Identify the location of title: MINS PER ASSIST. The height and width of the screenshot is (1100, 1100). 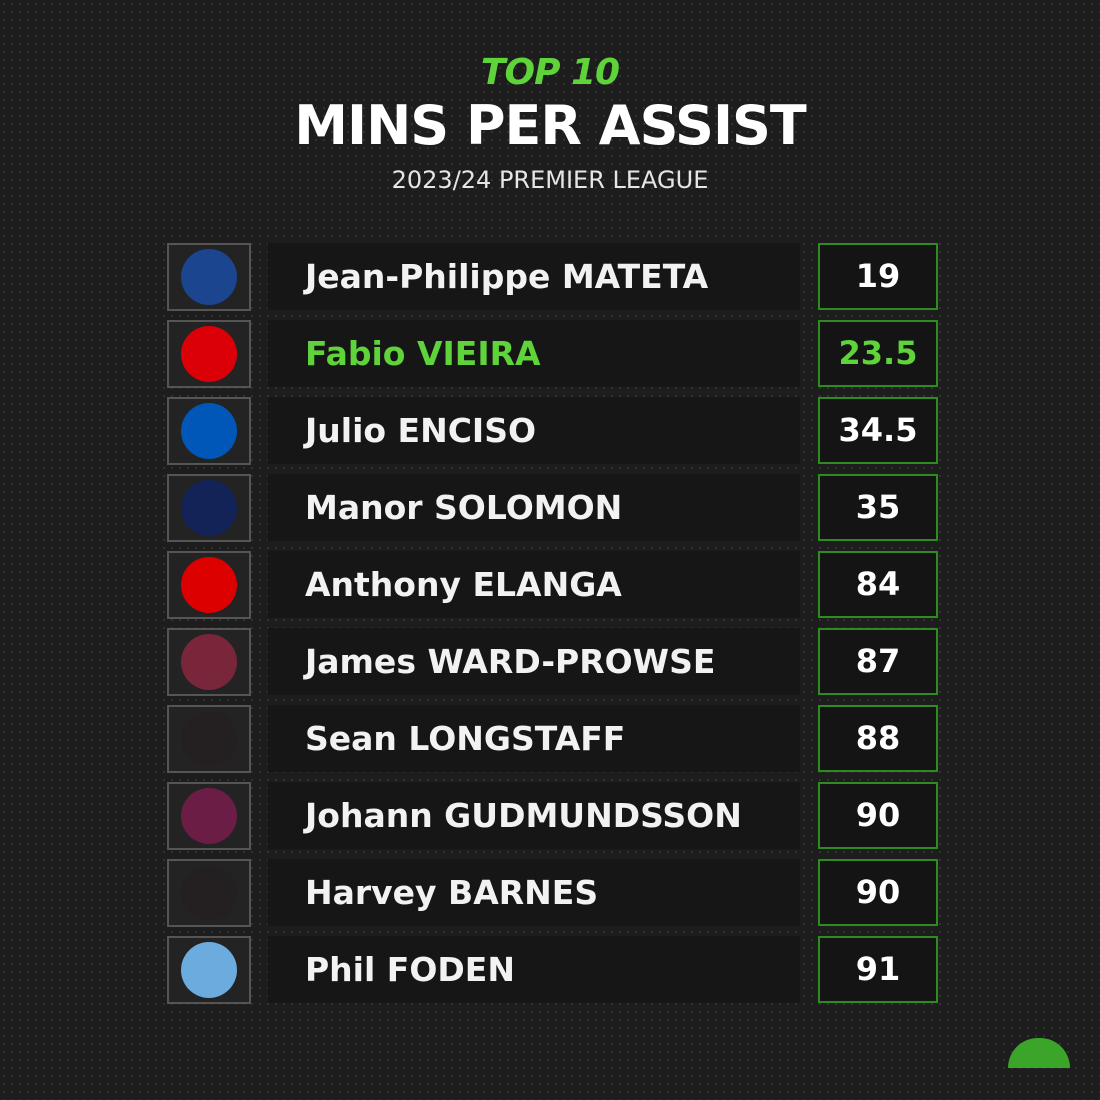
(550, 125).